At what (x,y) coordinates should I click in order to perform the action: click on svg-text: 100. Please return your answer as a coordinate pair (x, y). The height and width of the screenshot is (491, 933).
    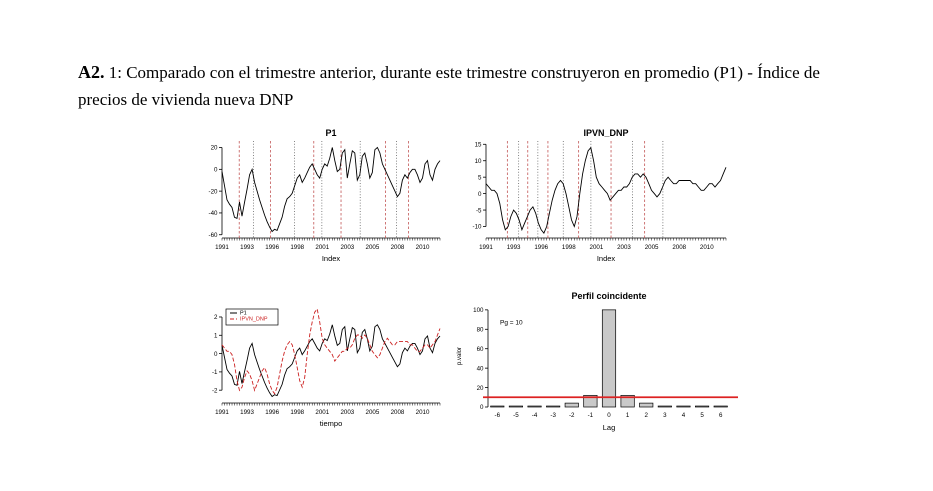
    Looking at the image, I should click on (478, 310).